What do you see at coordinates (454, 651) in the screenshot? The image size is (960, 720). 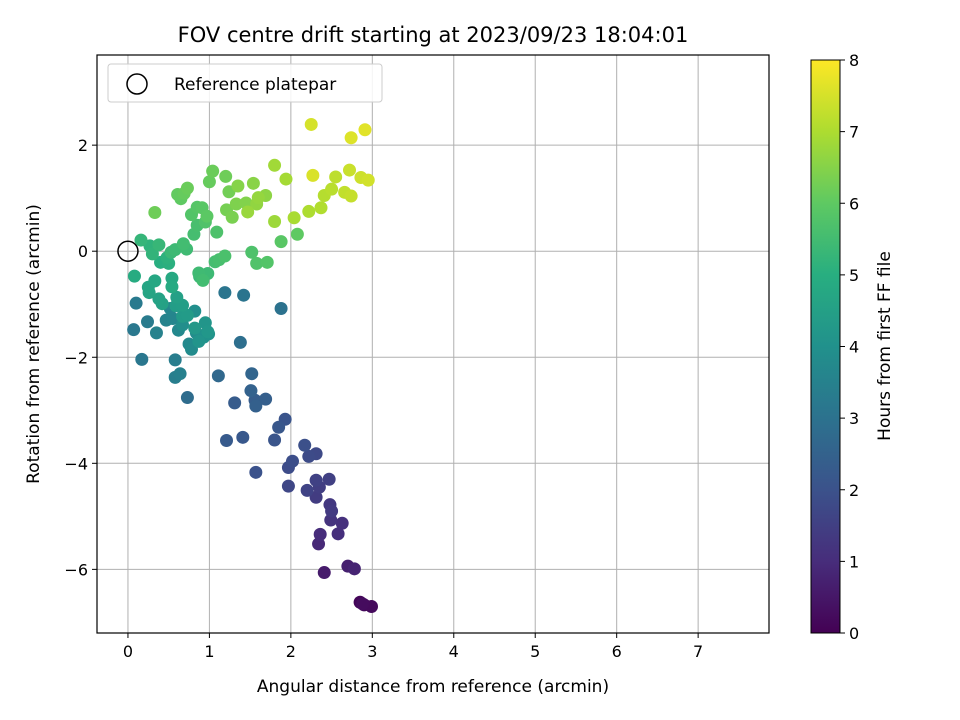 I see `x-tick-label: 4` at bounding box center [454, 651].